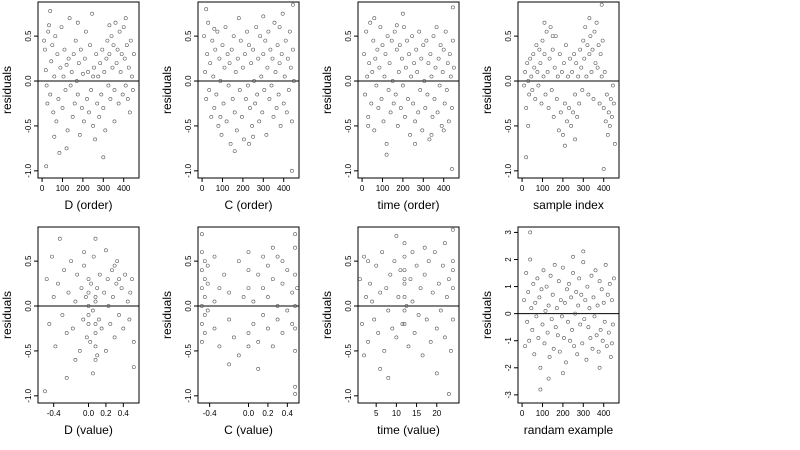 The image size is (800, 450). Describe the element at coordinates (396, 413) in the screenshot. I see `x-tick-label: 10` at that location.